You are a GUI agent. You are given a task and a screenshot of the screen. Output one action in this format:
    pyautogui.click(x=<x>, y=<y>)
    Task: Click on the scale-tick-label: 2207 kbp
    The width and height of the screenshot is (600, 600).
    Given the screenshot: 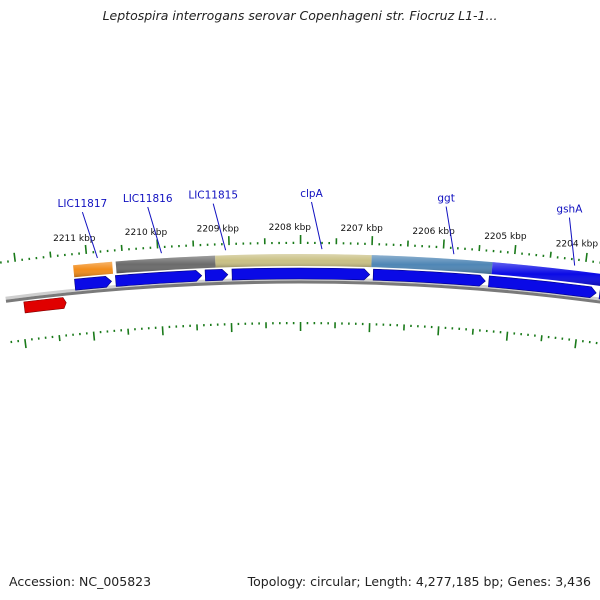 What is the action you would take?
    pyautogui.click(x=361, y=229)
    